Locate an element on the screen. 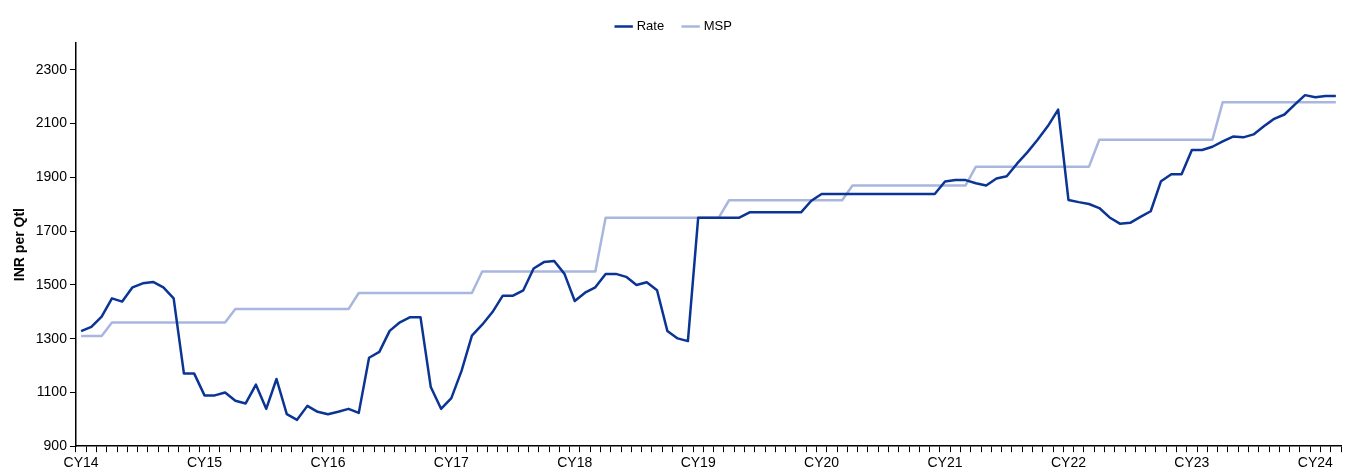 The width and height of the screenshot is (1351, 475). y-tick-label: 900 is located at coordinates (55, 445).